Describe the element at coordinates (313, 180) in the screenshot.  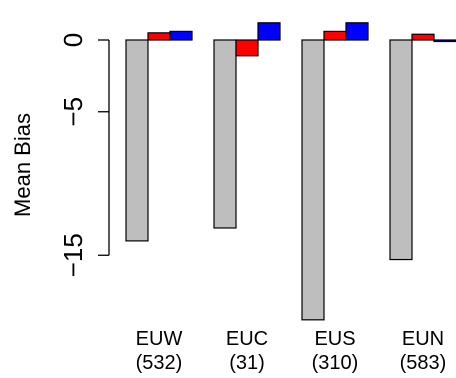
I see `bar-eus-gray` at that location.